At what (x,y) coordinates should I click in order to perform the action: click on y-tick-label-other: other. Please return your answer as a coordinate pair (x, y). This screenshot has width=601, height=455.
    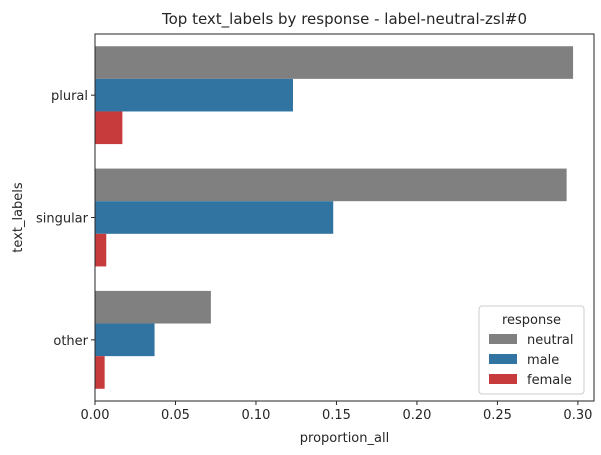
    Looking at the image, I should click on (70, 341).